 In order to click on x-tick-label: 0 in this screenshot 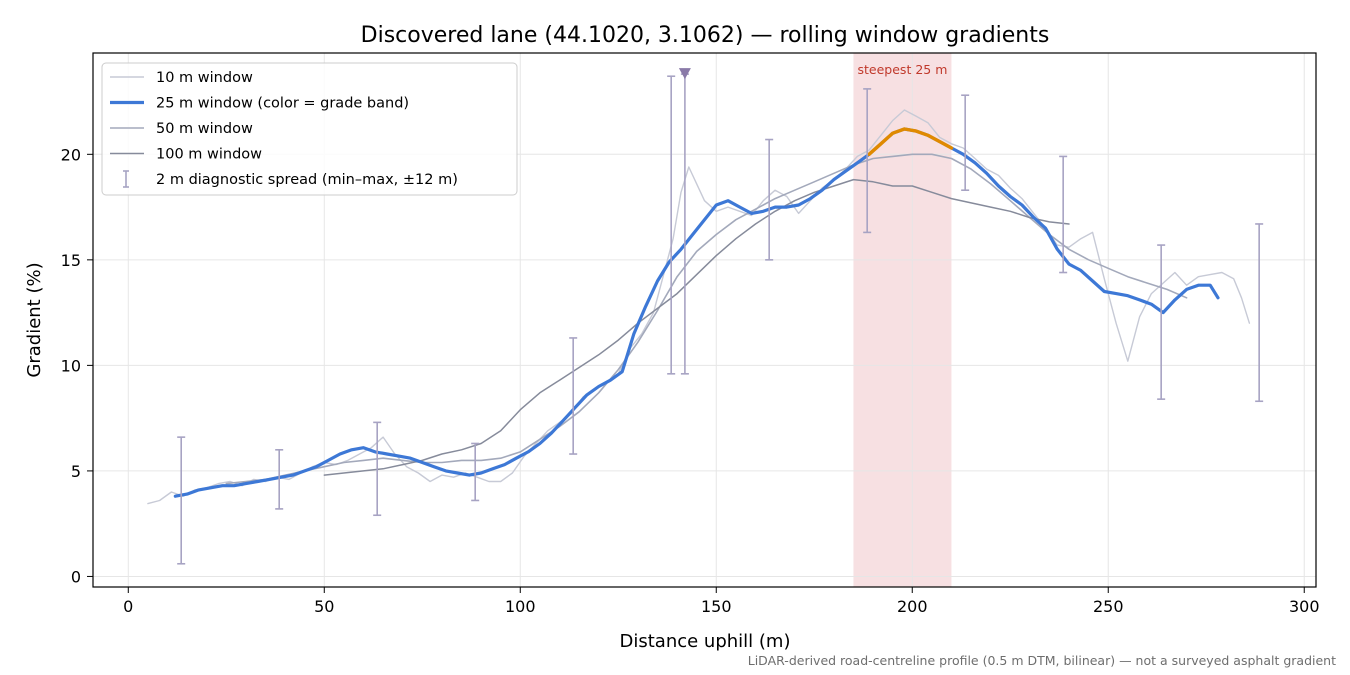, I will do `click(128, 606)`.